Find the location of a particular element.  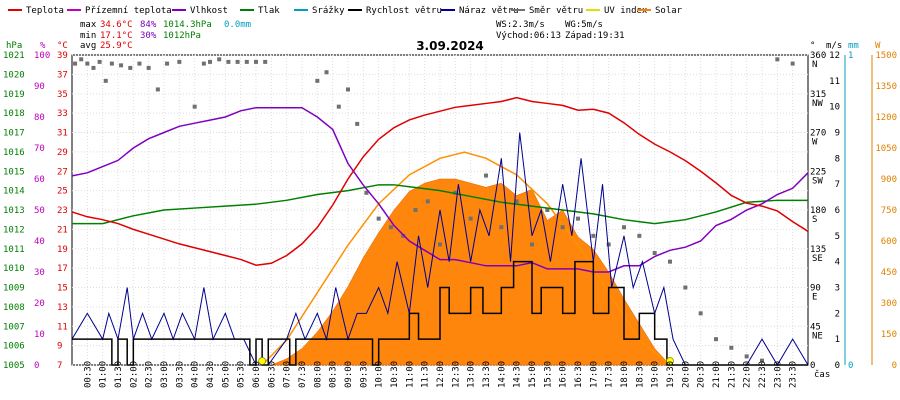

temperature-tick-label: 17 is located at coordinates (62, 269).